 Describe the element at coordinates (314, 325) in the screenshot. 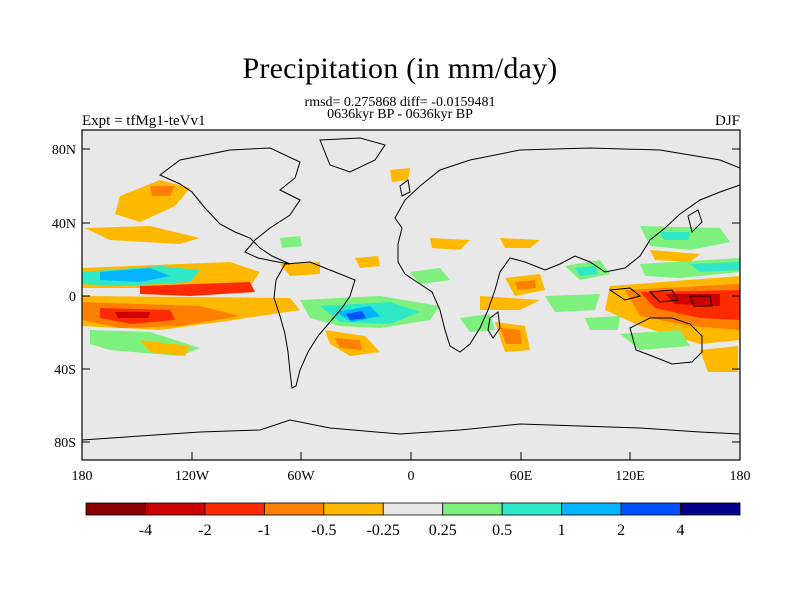

I see `coastline-south-america` at that location.